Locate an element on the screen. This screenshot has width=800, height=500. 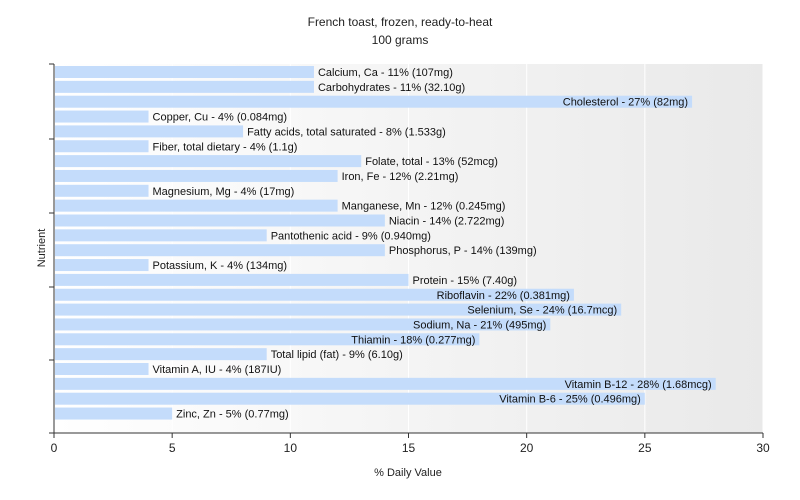
bar-label: Magnesium, Mg - 4% (17mg) is located at coordinates (224, 192).